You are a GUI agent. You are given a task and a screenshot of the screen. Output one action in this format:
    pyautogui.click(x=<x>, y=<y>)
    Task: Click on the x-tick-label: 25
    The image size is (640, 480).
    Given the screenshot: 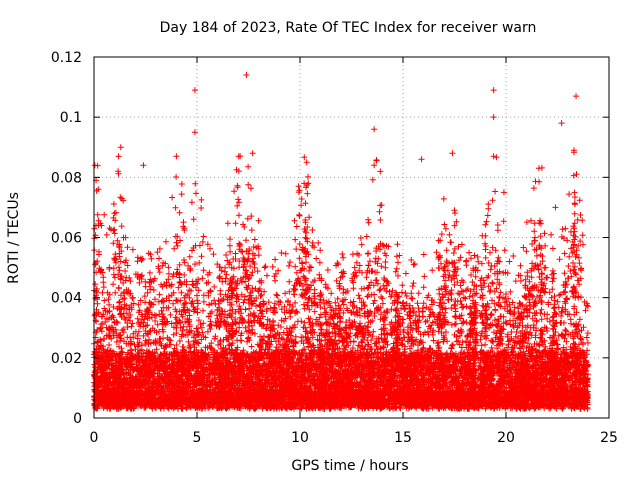 What is the action you would take?
    pyautogui.click(x=609, y=438)
    